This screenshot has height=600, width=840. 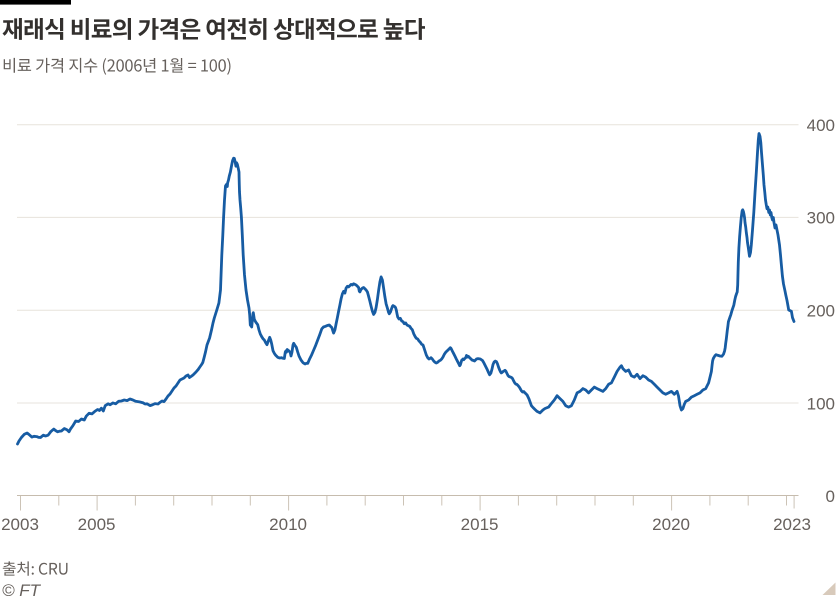 I want to click on svg-text: 0, so click(x=830, y=496).